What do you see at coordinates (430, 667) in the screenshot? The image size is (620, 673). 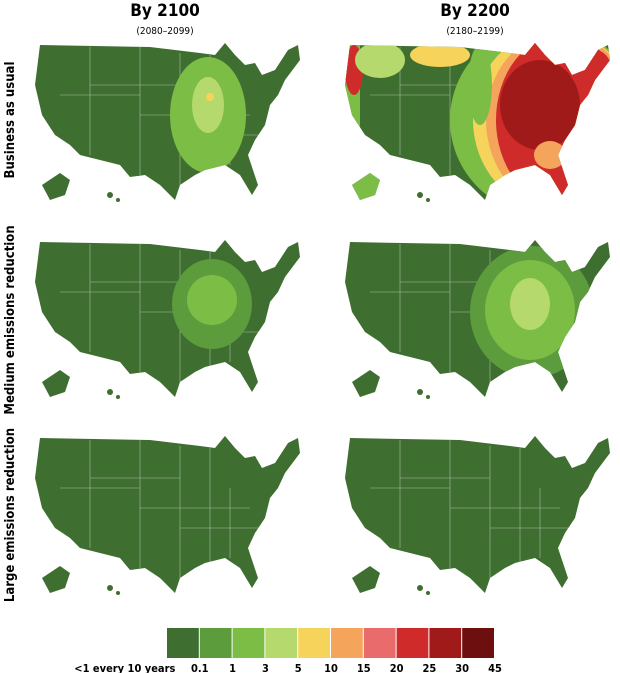 I see `legend-label: 25` at bounding box center [430, 667].